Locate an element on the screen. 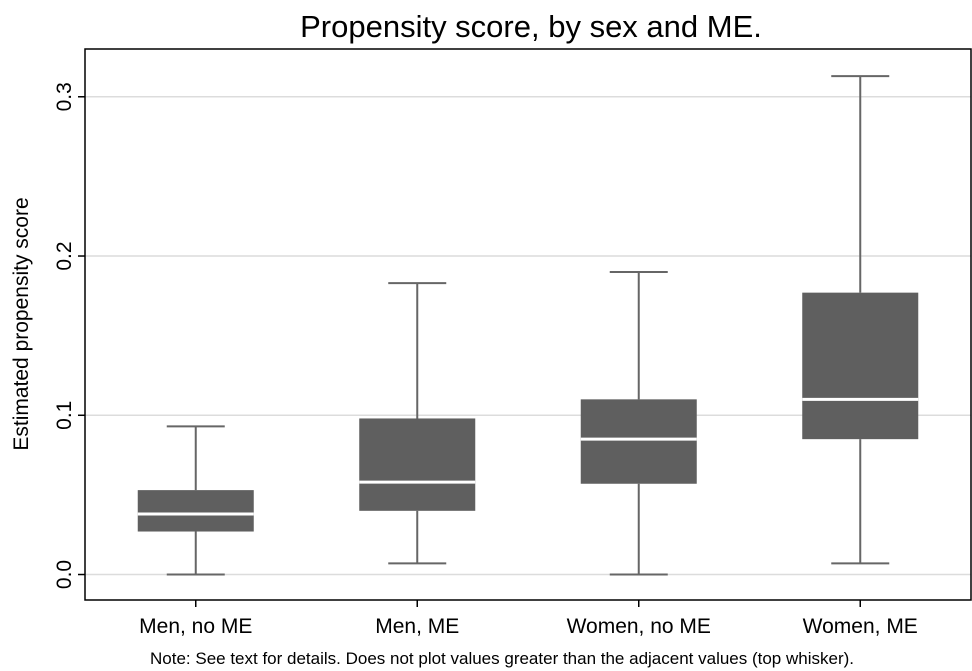 Image resolution: width=972 pixels, height=671 pixels. y-axis-ticks: 0.0 0.1 0.2 0.3 is located at coordinates (69, 335).